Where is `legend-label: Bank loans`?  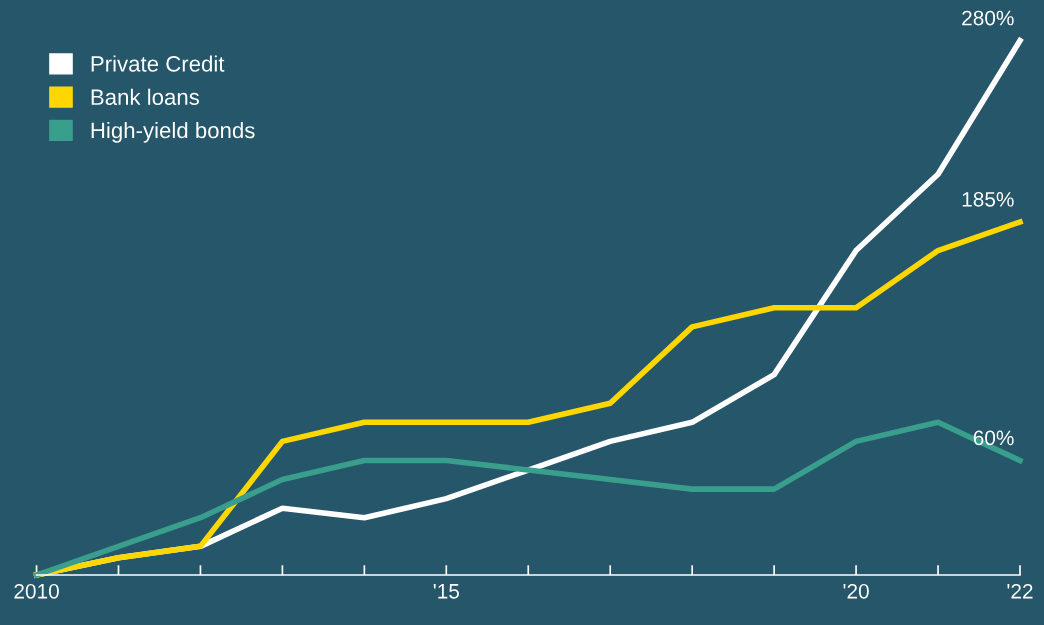
legend-label: Bank loans is located at coordinates (145, 97).